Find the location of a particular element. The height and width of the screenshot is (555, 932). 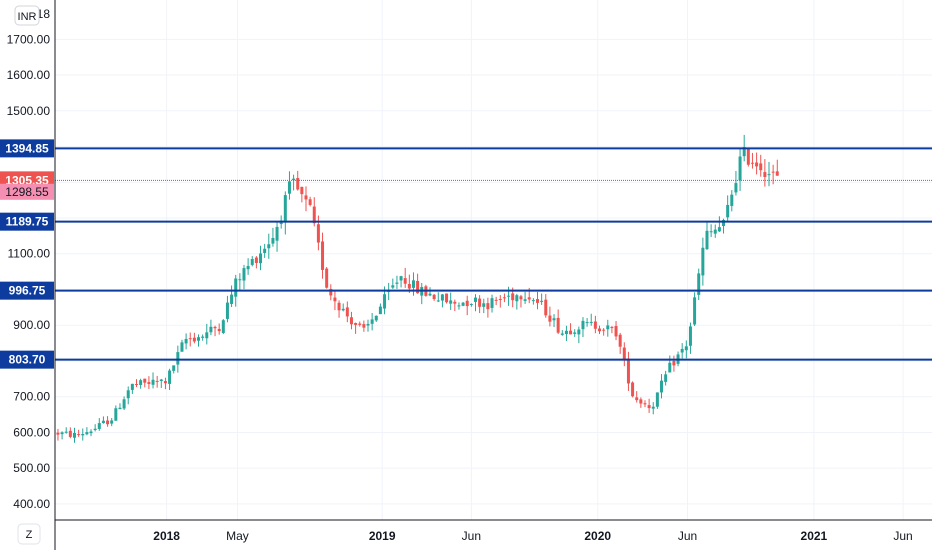

y-tick-label: 600.00 is located at coordinates (31, 432).